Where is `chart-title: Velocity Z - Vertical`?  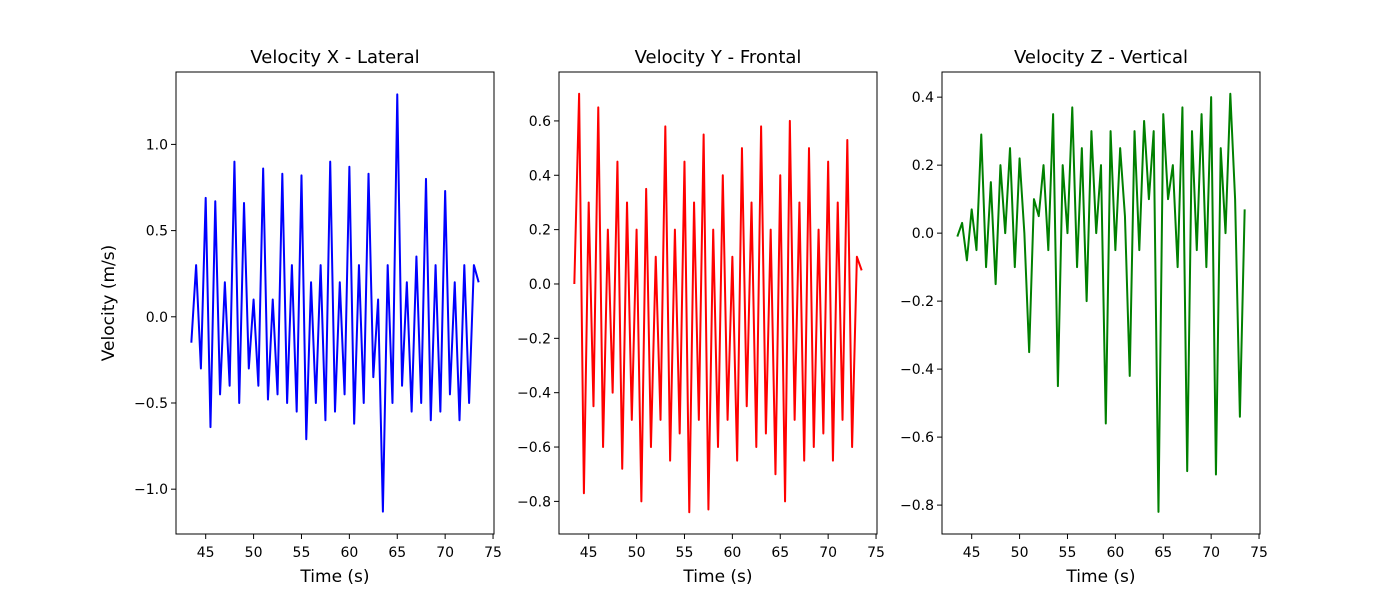
chart-title: Velocity Z - Vertical is located at coordinates (1101, 57).